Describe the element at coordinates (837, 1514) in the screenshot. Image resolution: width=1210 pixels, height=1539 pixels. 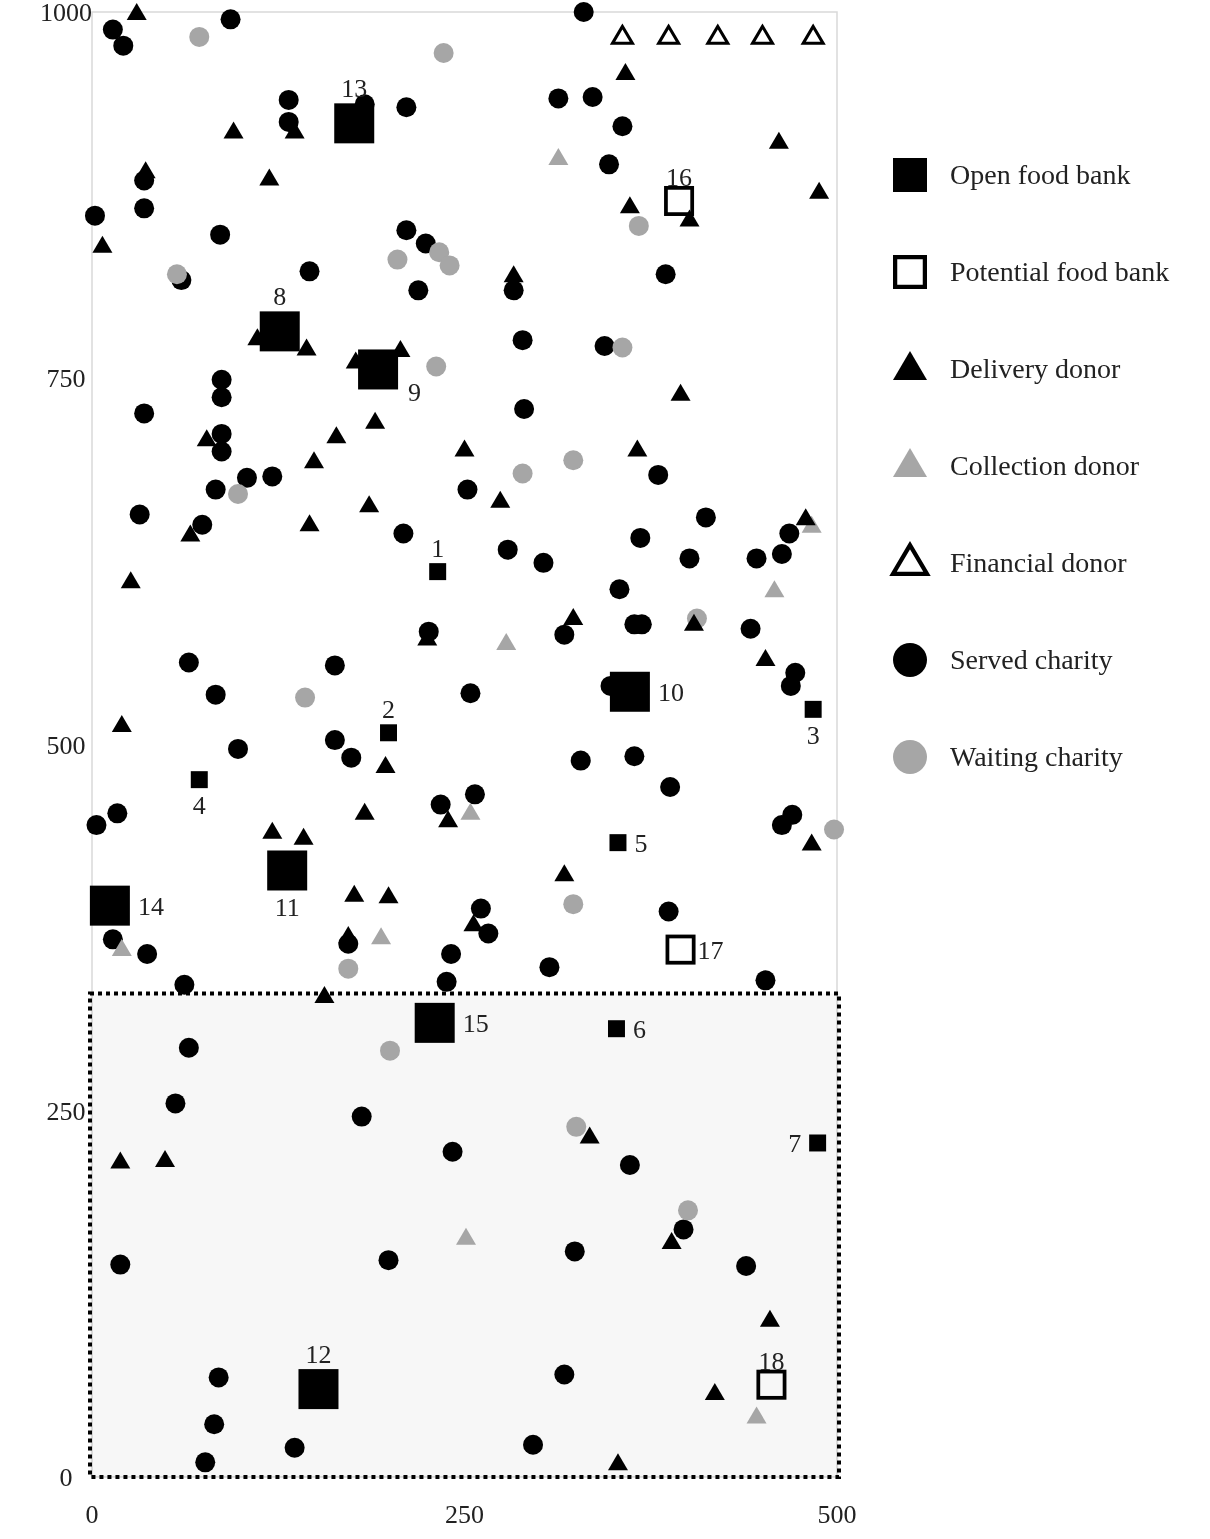
I see `x-tick-label: 500` at that location.